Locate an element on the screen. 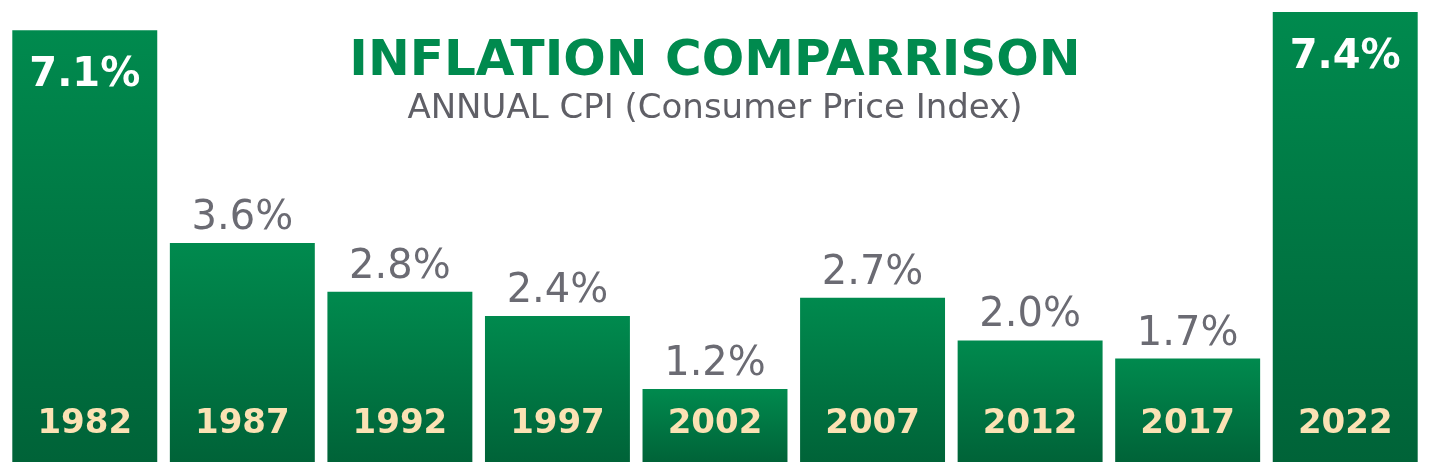 Image resolution: width=1430 pixels, height=462 pixels. data-label: 7.4% is located at coordinates (1345, 54).